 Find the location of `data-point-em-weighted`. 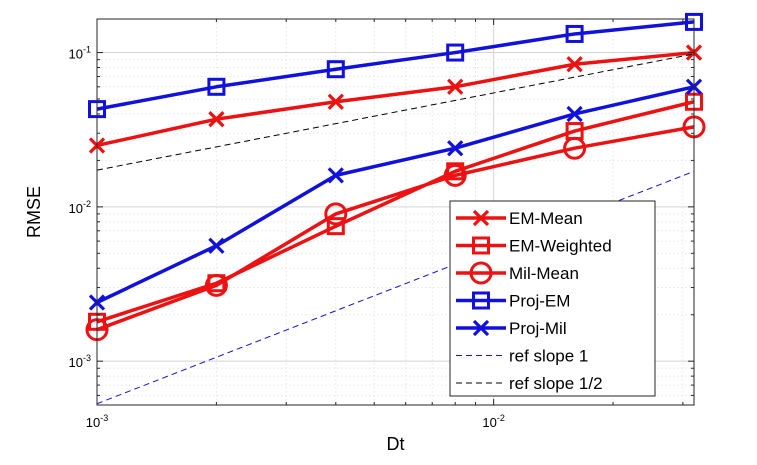

data-point-em-weighted is located at coordinates (335, 226).